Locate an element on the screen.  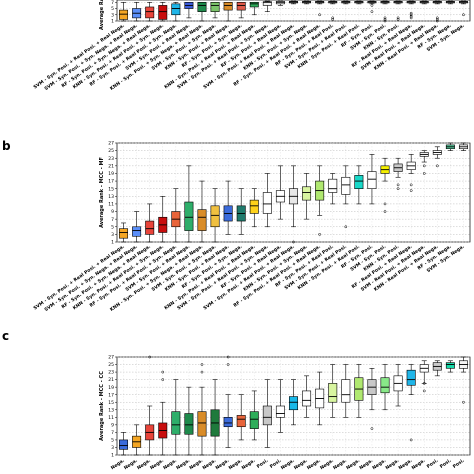
y-tick-label: 9 is located at coordinates (112, 212).